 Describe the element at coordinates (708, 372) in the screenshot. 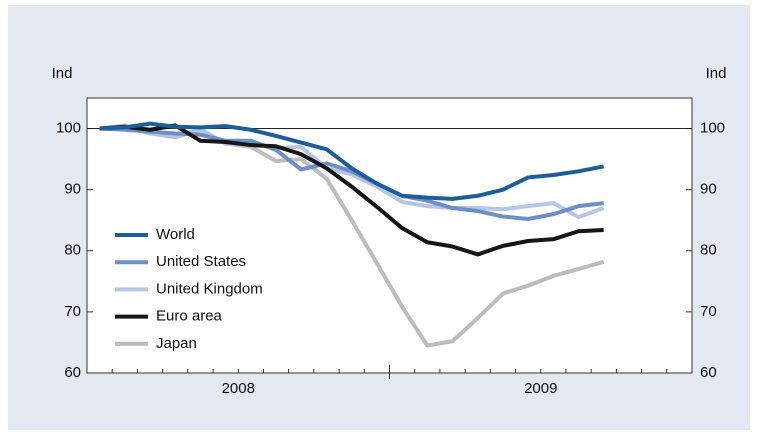

I see `y2-tick-label: 60` at that location.